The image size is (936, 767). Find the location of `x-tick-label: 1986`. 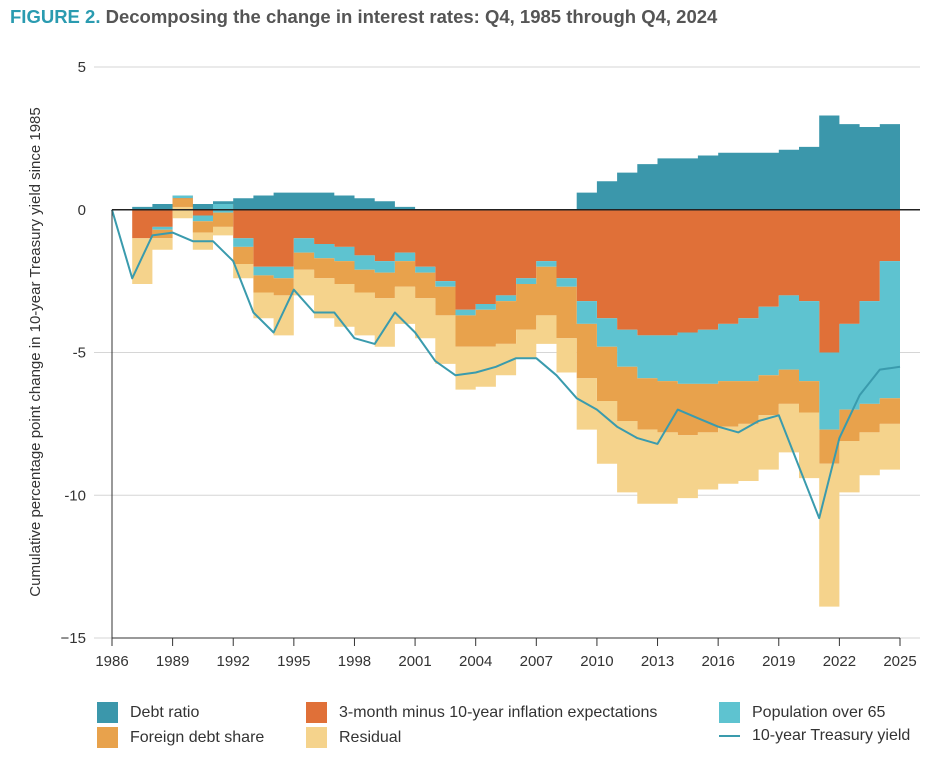

x-tick-label: 1986 is located at coordinates (111, 661).